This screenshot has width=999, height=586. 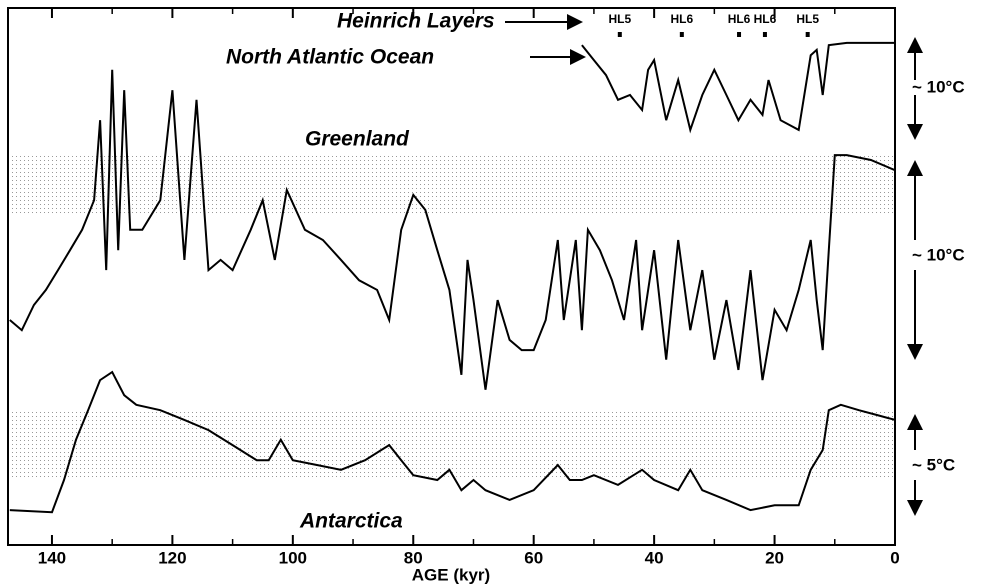 What do you see at coordinates (738, 87) in the screenshot?
I see `data-line` at bounding box center [738, 87].